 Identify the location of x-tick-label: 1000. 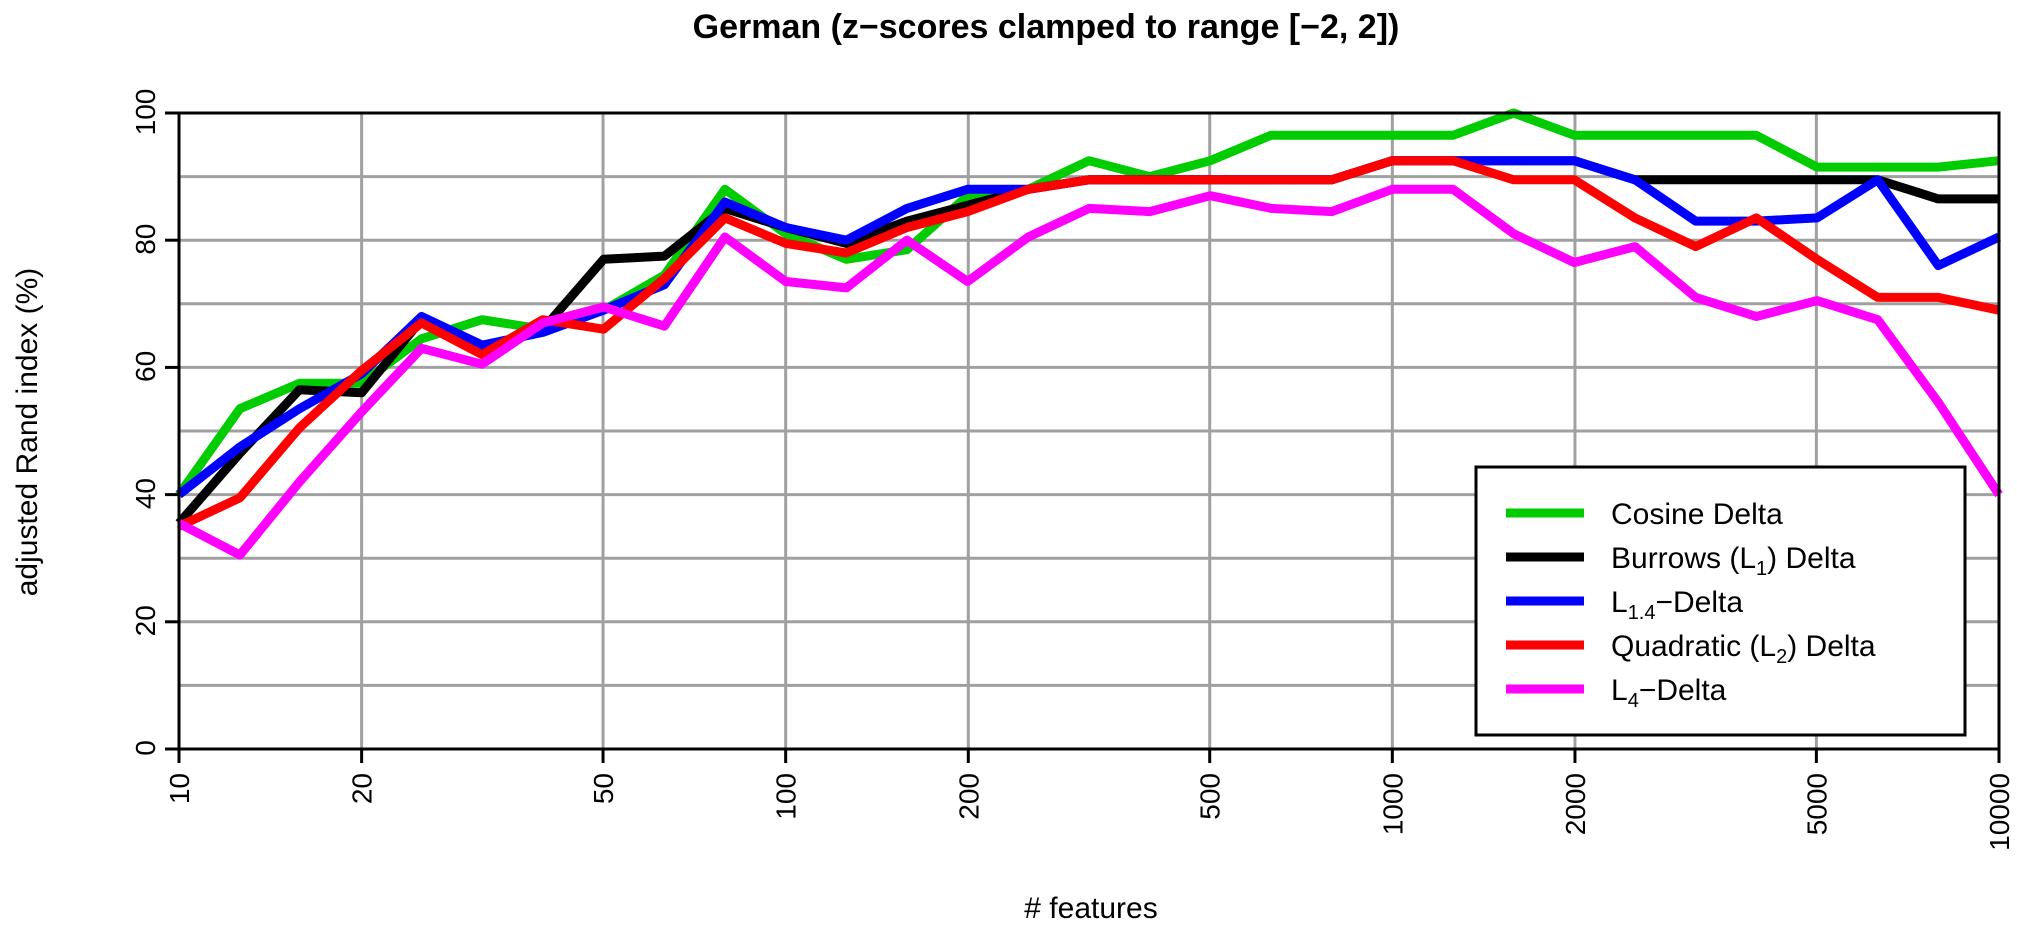
(1392, 804).